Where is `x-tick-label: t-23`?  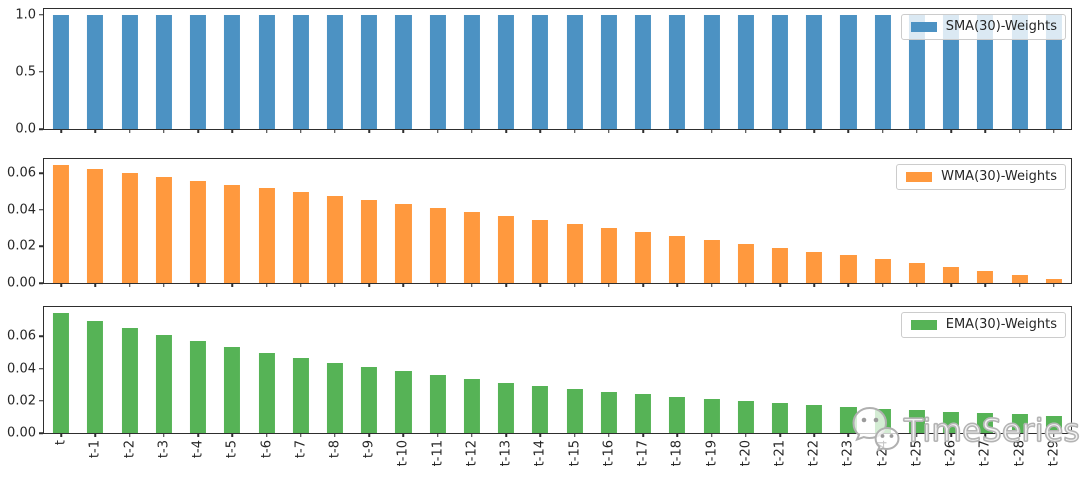 x-tick-label: t-23 is located at coordinates (848, 453).